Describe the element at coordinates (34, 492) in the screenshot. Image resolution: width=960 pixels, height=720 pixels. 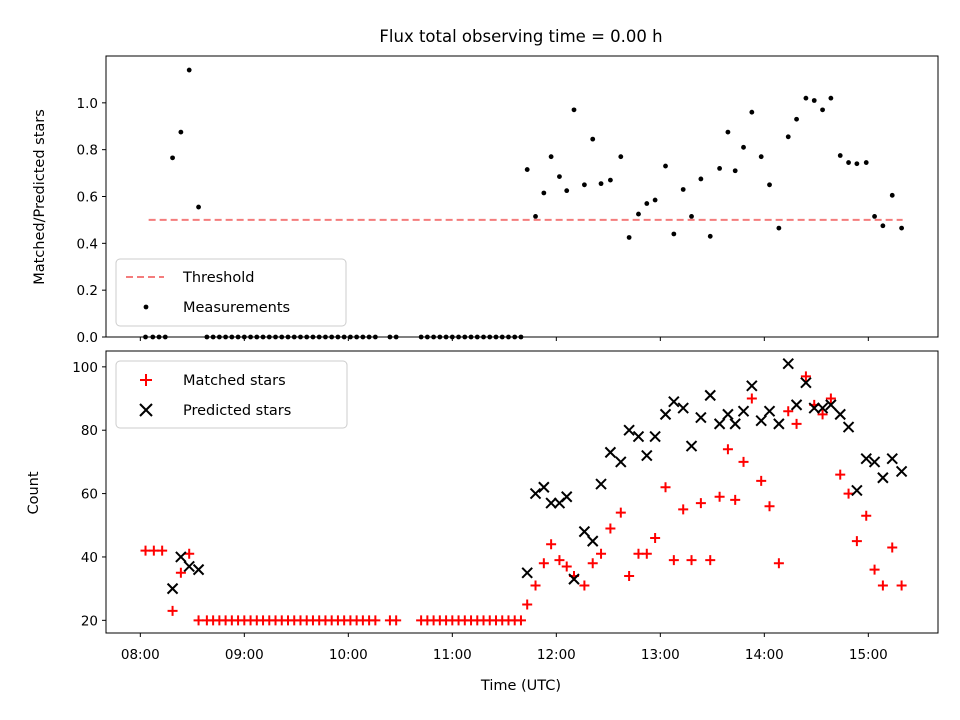
I see `bottom-y-axis-label: Count` at that location.